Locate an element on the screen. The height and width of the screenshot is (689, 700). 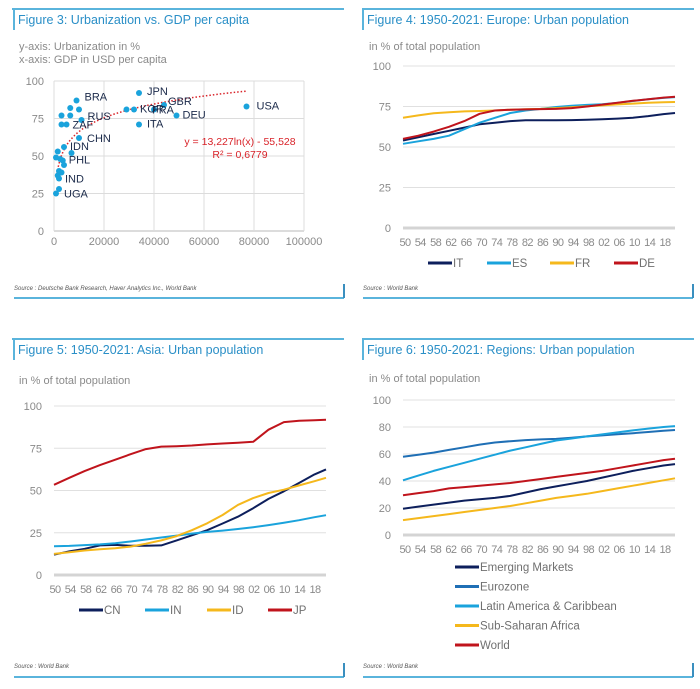
figure-5-bottom-rule-tick is located at coordinates (344, 670).